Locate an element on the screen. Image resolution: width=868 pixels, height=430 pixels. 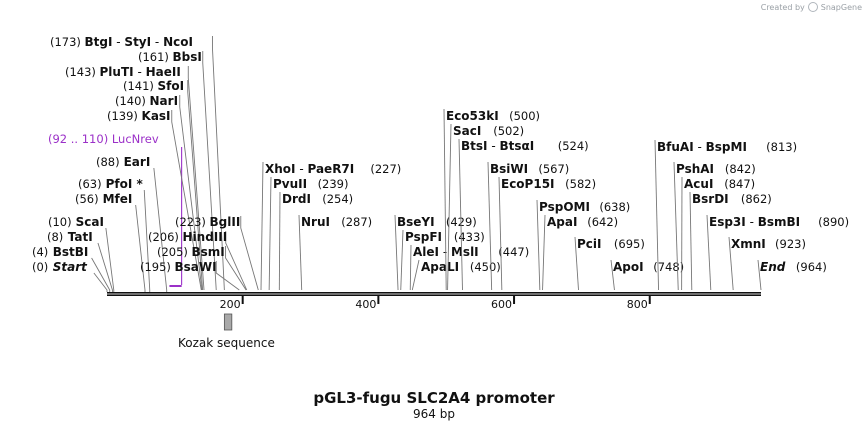
site-position-pluti-haeii: (143) is located at coordinates (80, 72).